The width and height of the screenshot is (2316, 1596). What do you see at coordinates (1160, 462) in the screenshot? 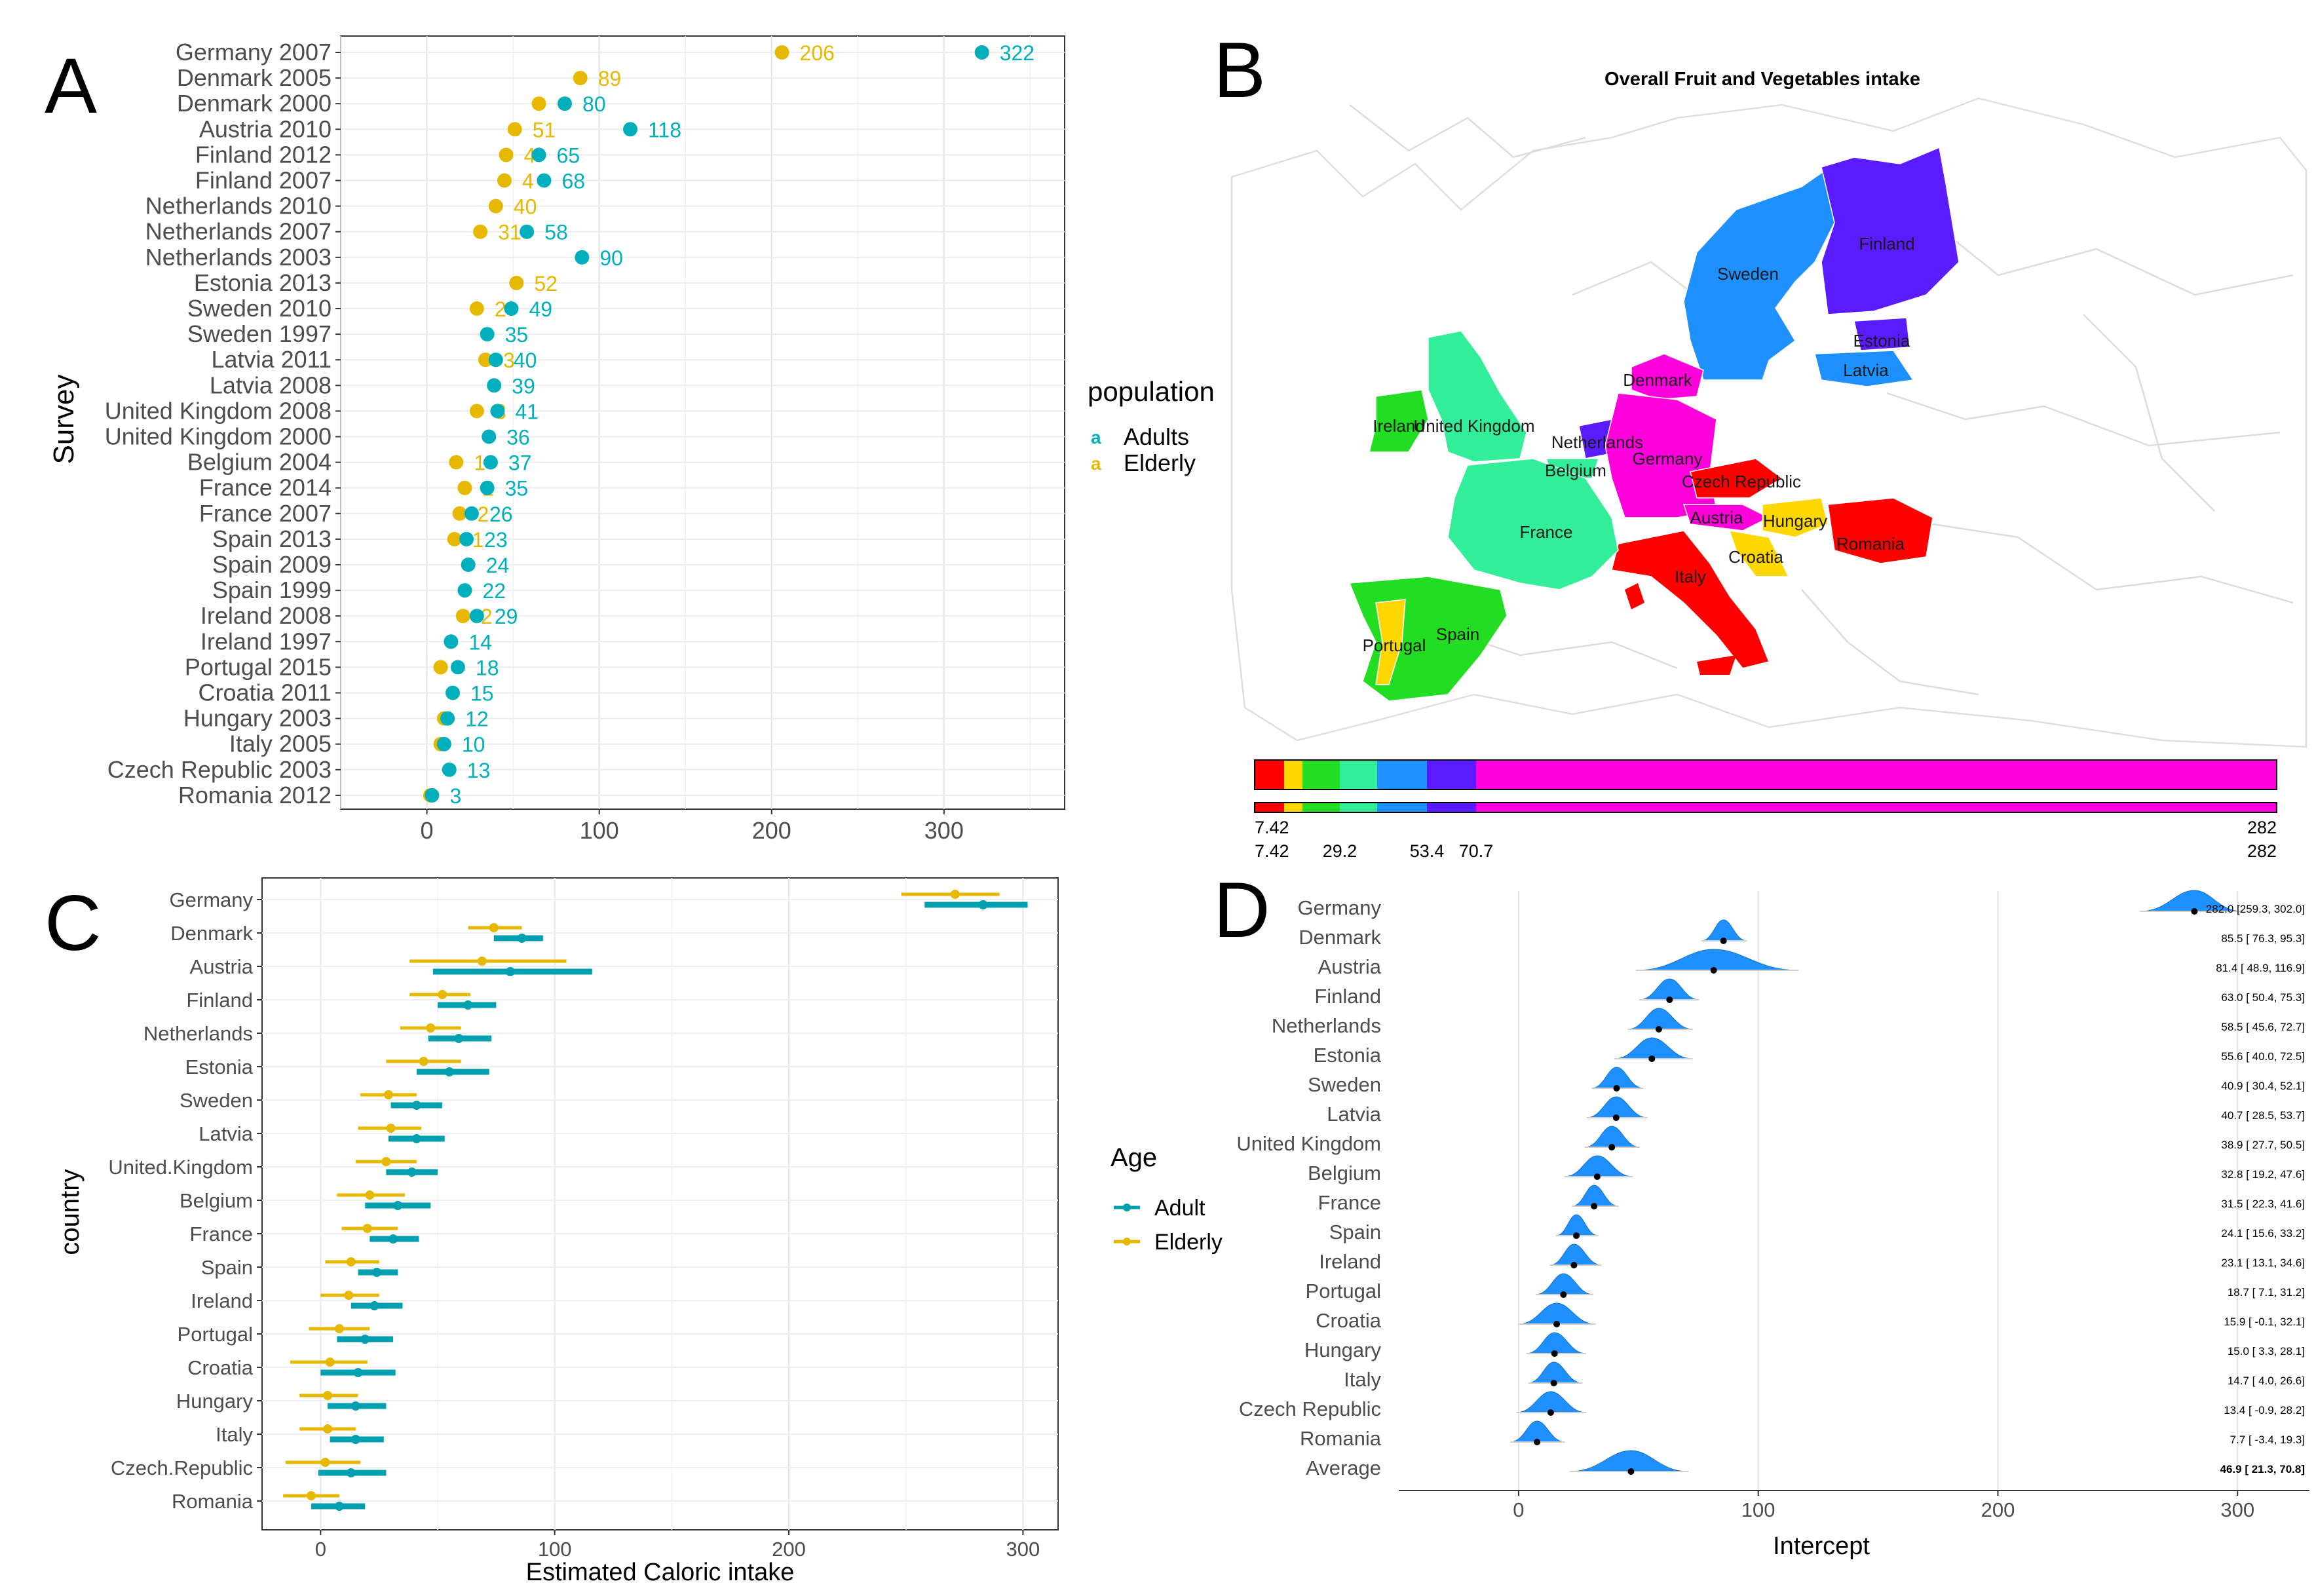
I see `panel-a-legend-label: Elderly` at bounding box center [1160, 462].